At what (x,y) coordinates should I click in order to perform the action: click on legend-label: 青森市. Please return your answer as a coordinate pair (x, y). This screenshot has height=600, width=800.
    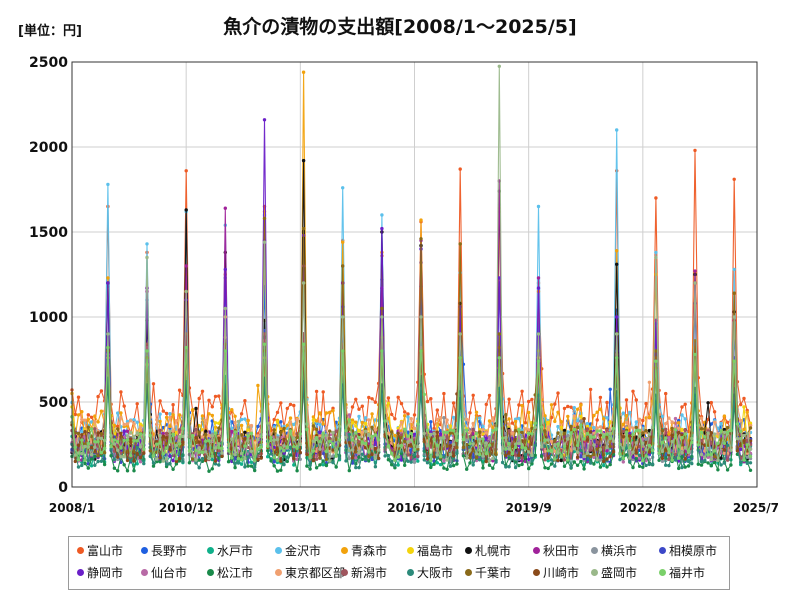
    Looking at the image, I should click on (369, 551).